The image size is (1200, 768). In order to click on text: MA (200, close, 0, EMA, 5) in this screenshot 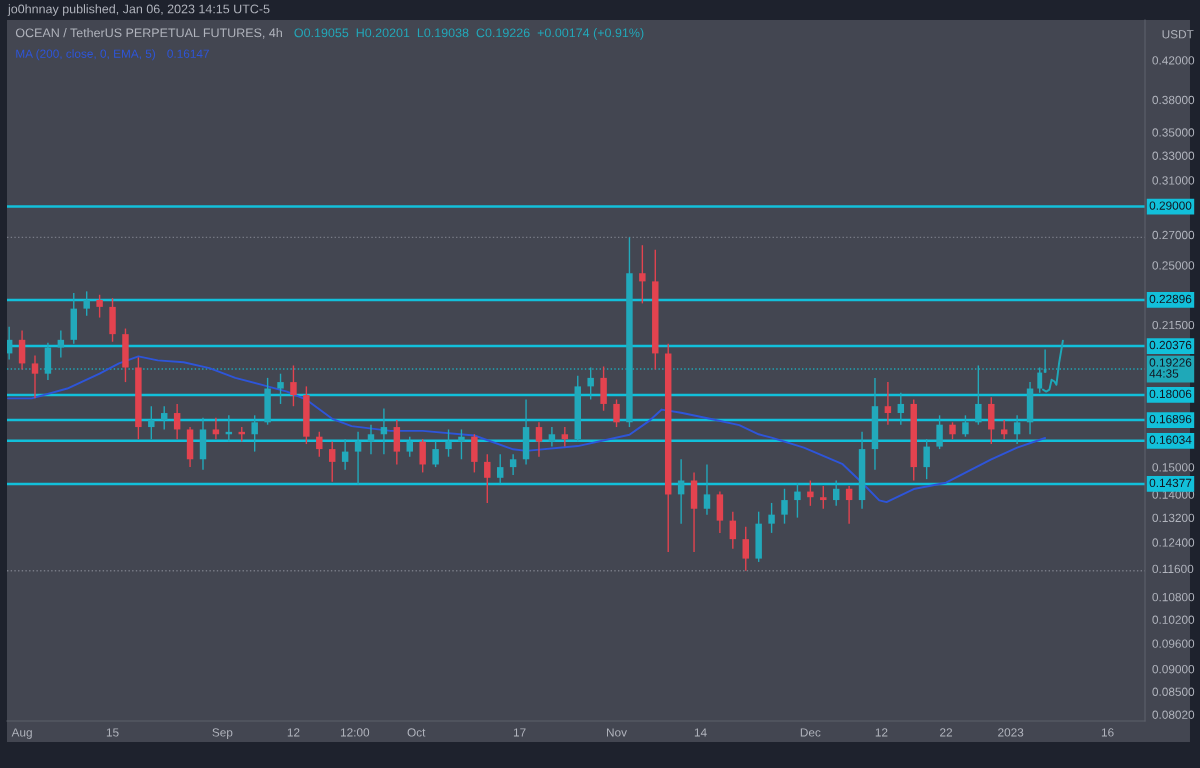, I will do `click(86, 55)`.